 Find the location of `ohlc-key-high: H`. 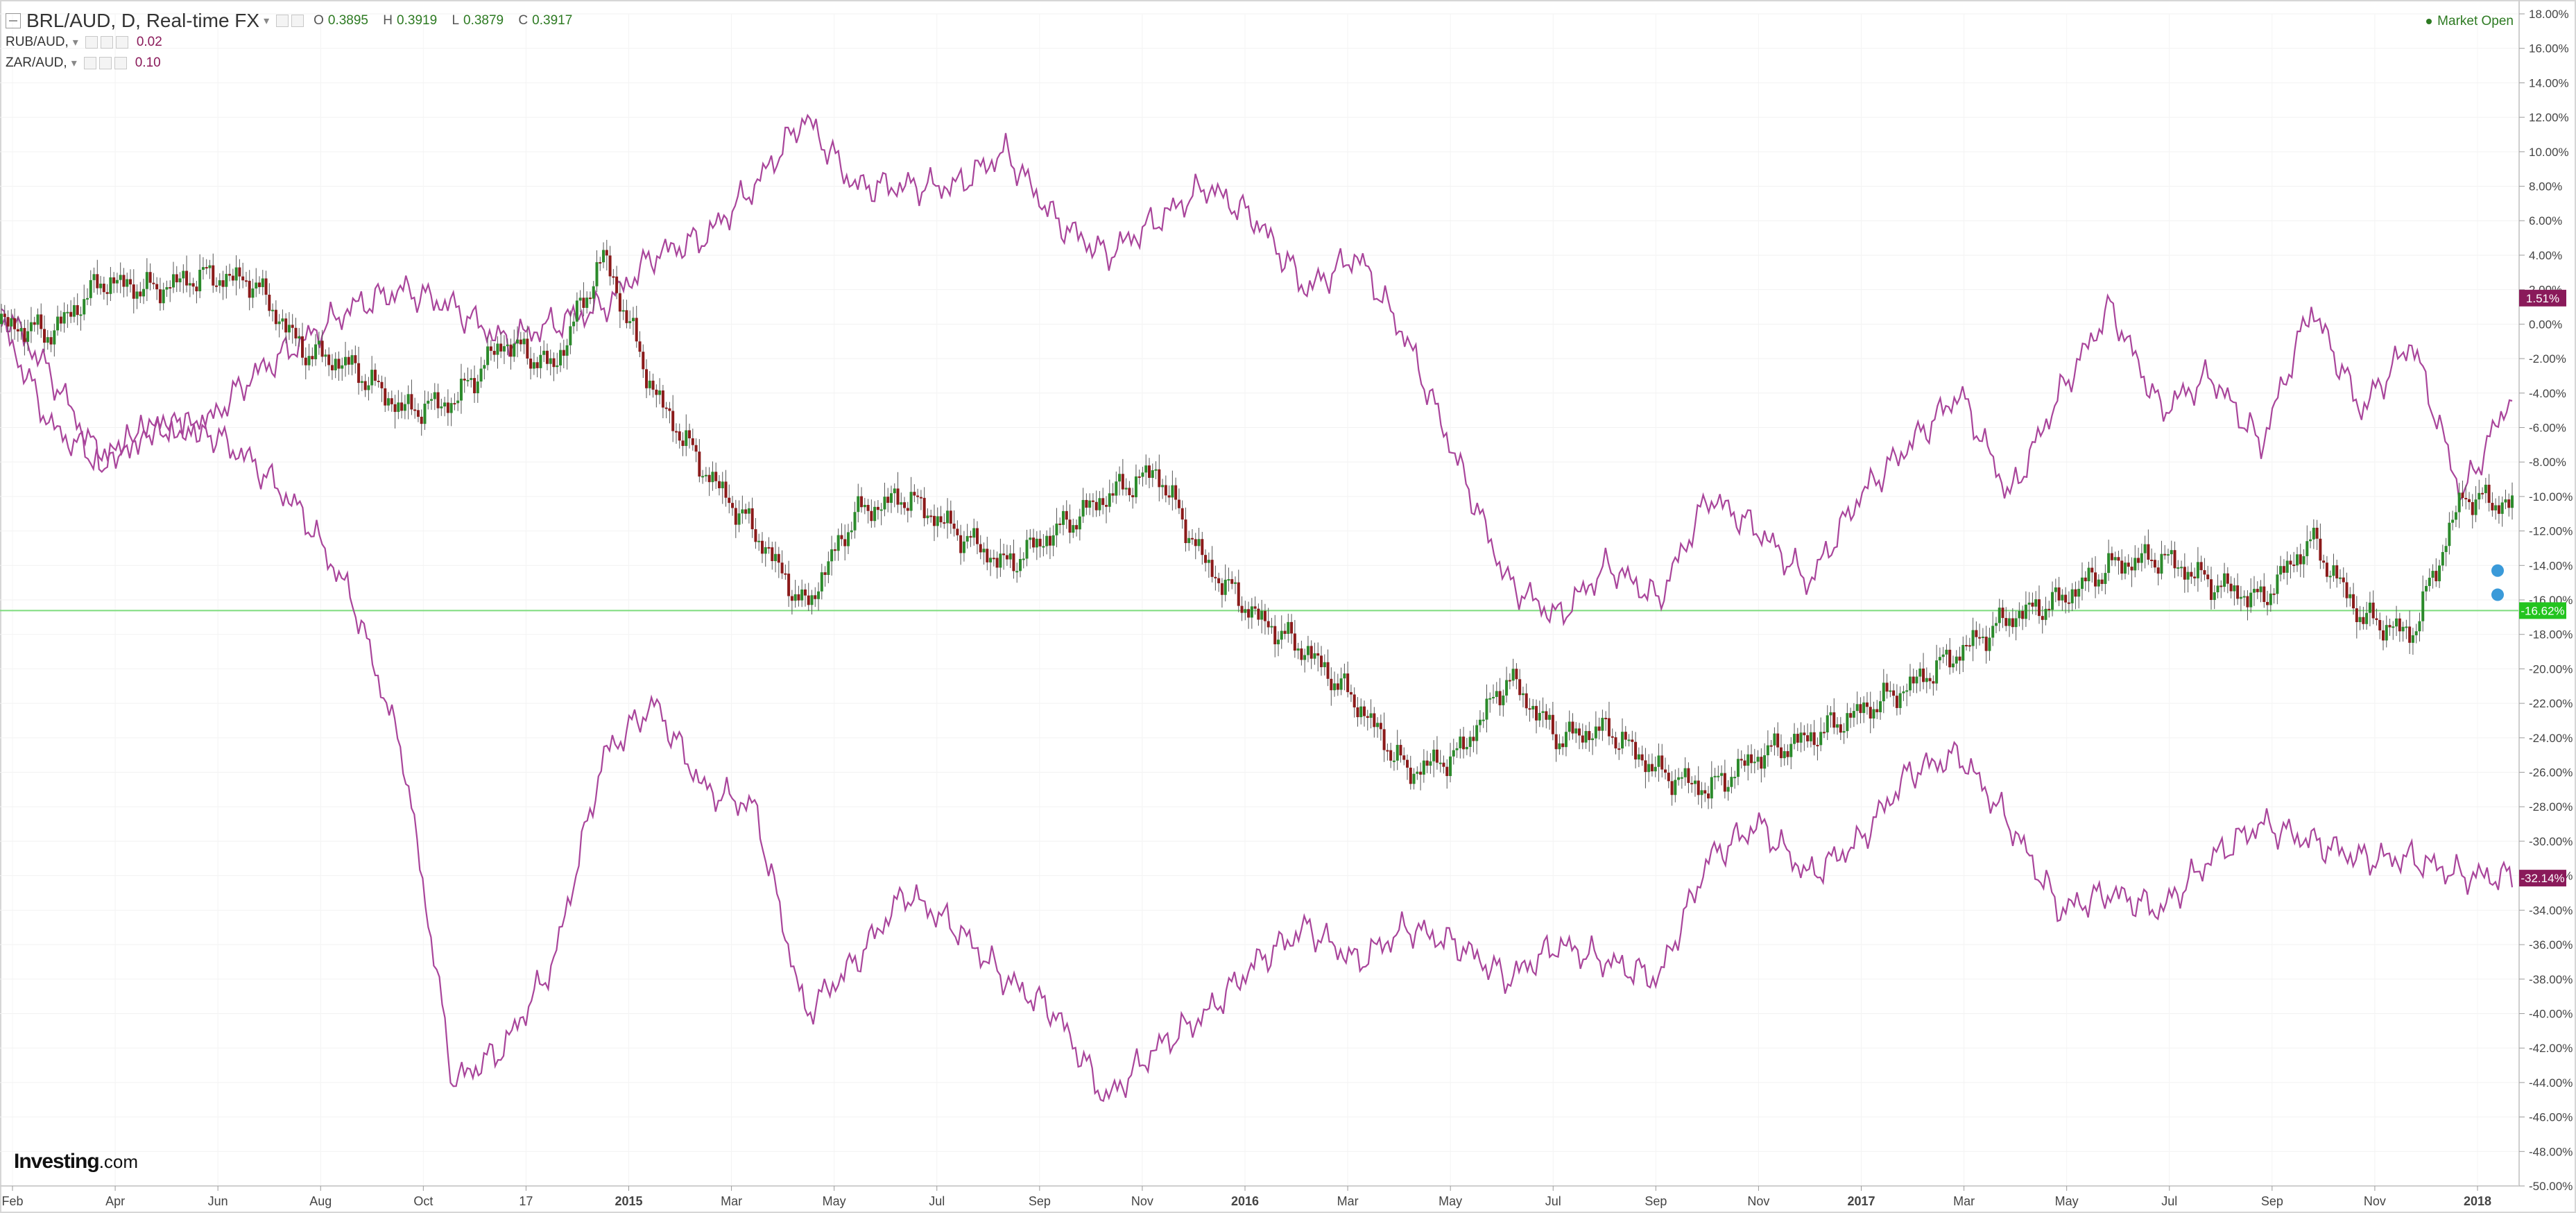

ohlc-key-high: H is located at coordinates (388, 20).